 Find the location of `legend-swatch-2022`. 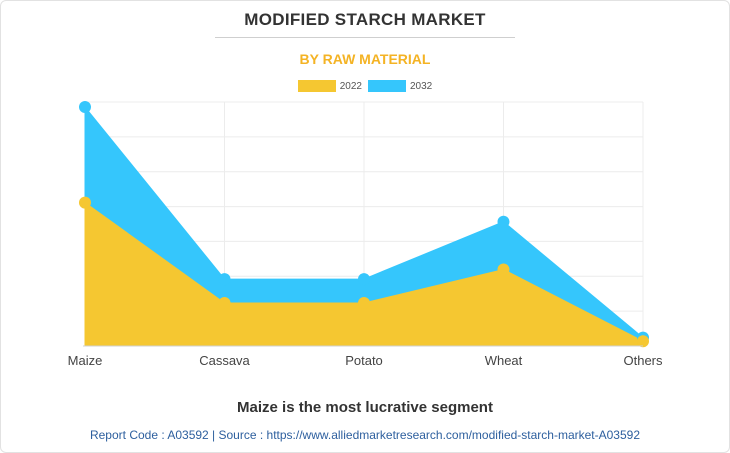

legend-swatch-2022 is located at coordinates (316, 86).